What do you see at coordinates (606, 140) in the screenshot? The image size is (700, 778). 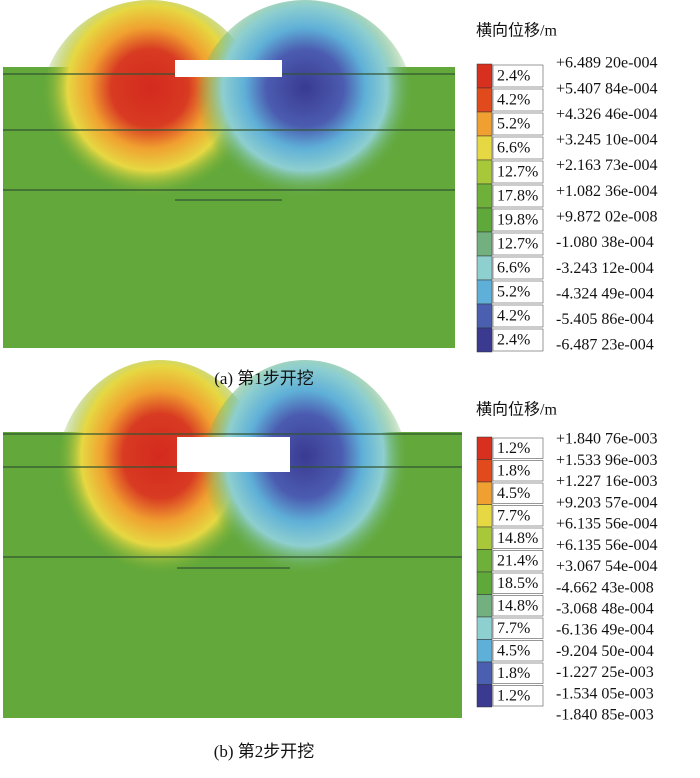 I see `value-label: +3.245 10e-004` at bounding box center [606, 140].